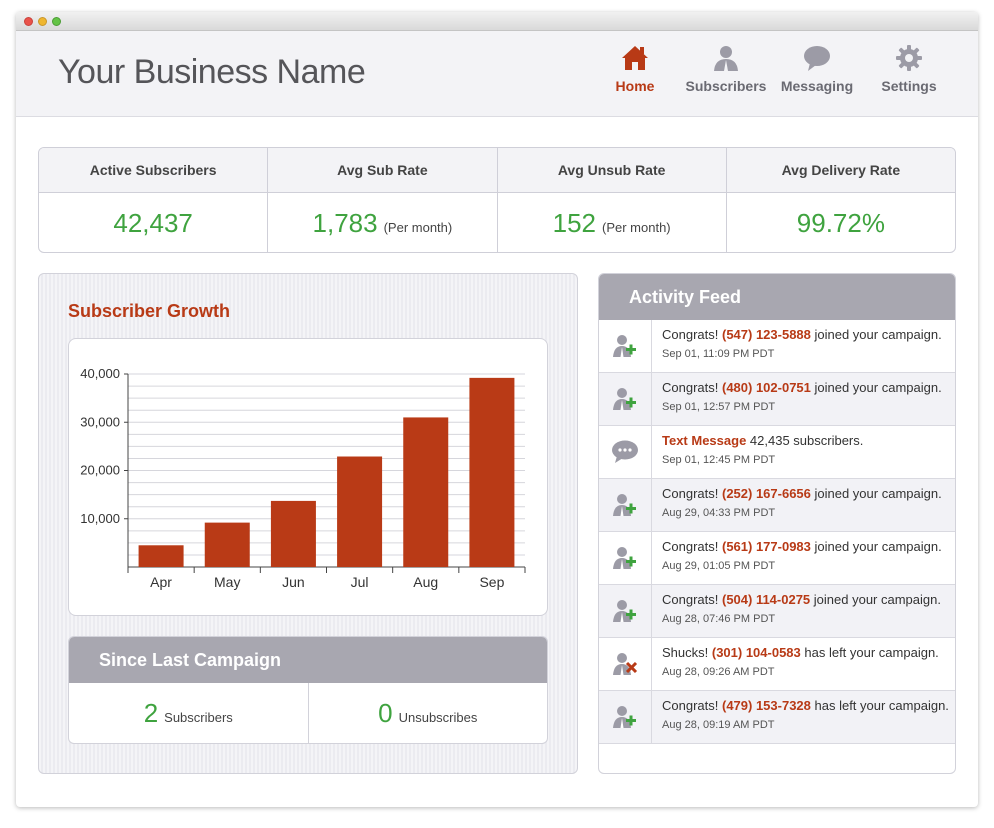  What do you see at coordinates (766, 334) in the screenshot?
I see `feed-item-highlight: (547) 123-5888` at bounding box center [766, 334].